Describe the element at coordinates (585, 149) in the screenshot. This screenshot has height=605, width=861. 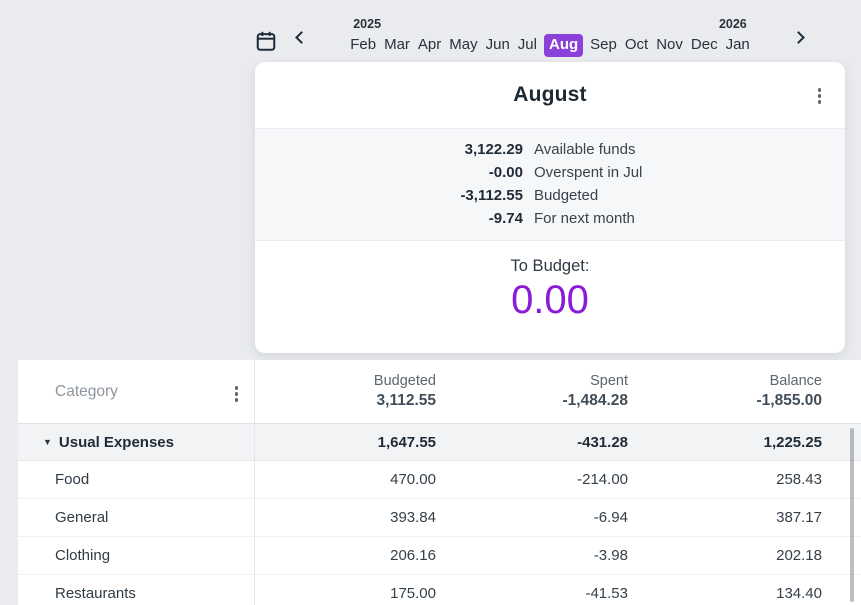
I see `available-funds-label: Available funds` at that location.